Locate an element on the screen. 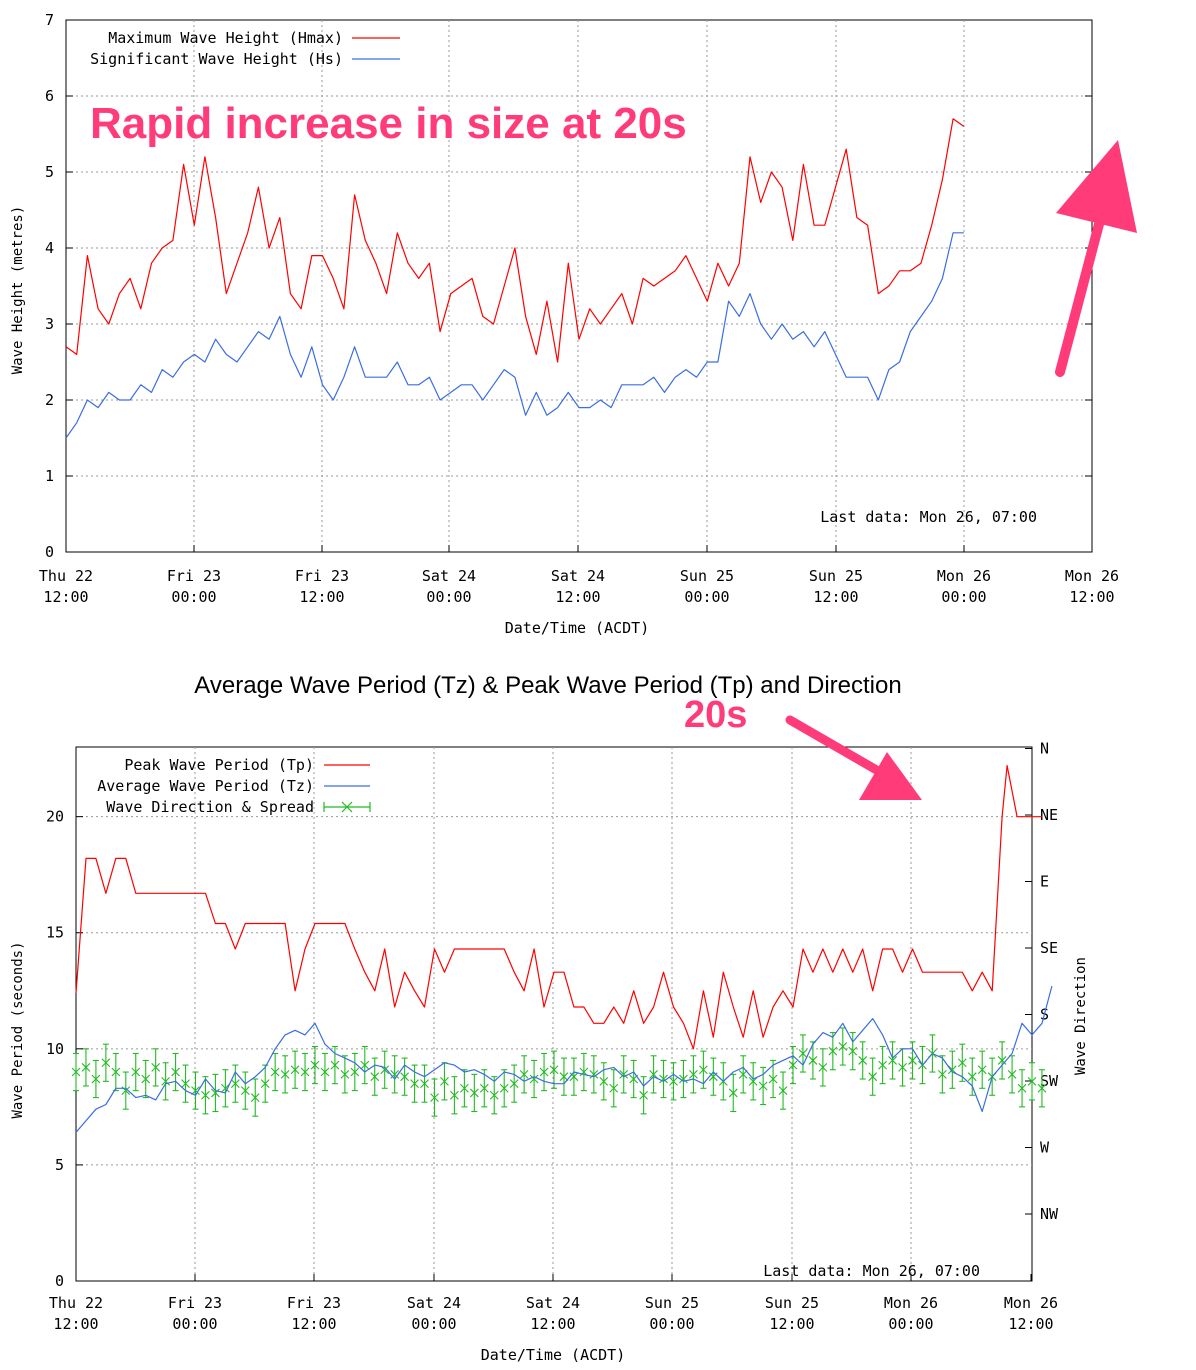 Image resolution: width=1196 pixels, height=1370 pixels. bottom-xtick-label-day: Sat 24 is located at coordinates (434, 1303).